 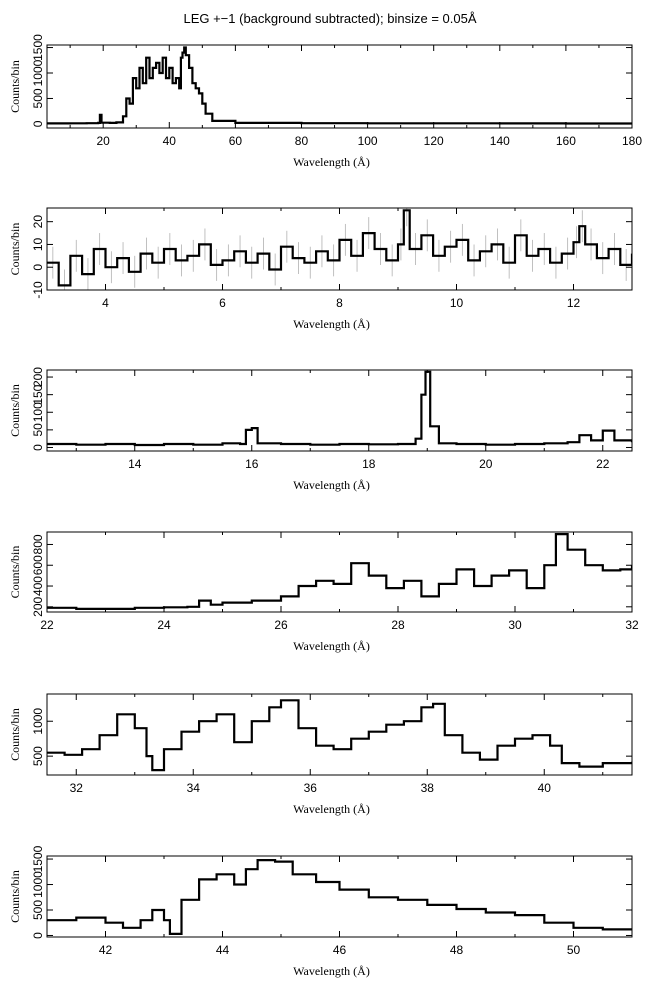 I want to click on y-tick-label: 50, so click(x=38, y=430).